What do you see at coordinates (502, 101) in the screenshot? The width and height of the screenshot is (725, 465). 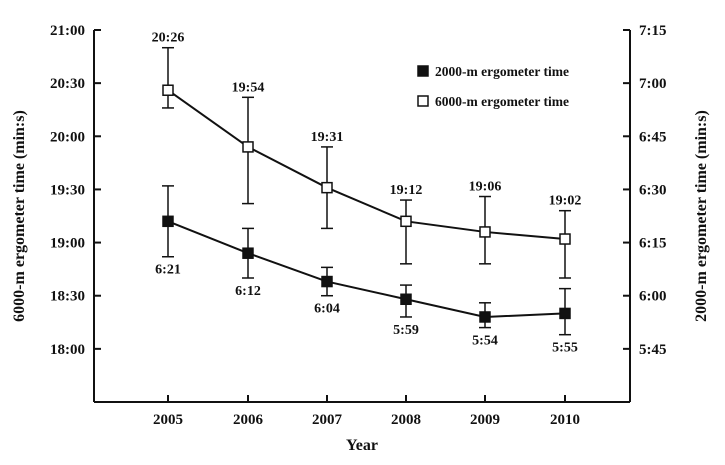 I see `legend-label-6000m: 6000-m ergometer time` at bounding box center [502, 101].